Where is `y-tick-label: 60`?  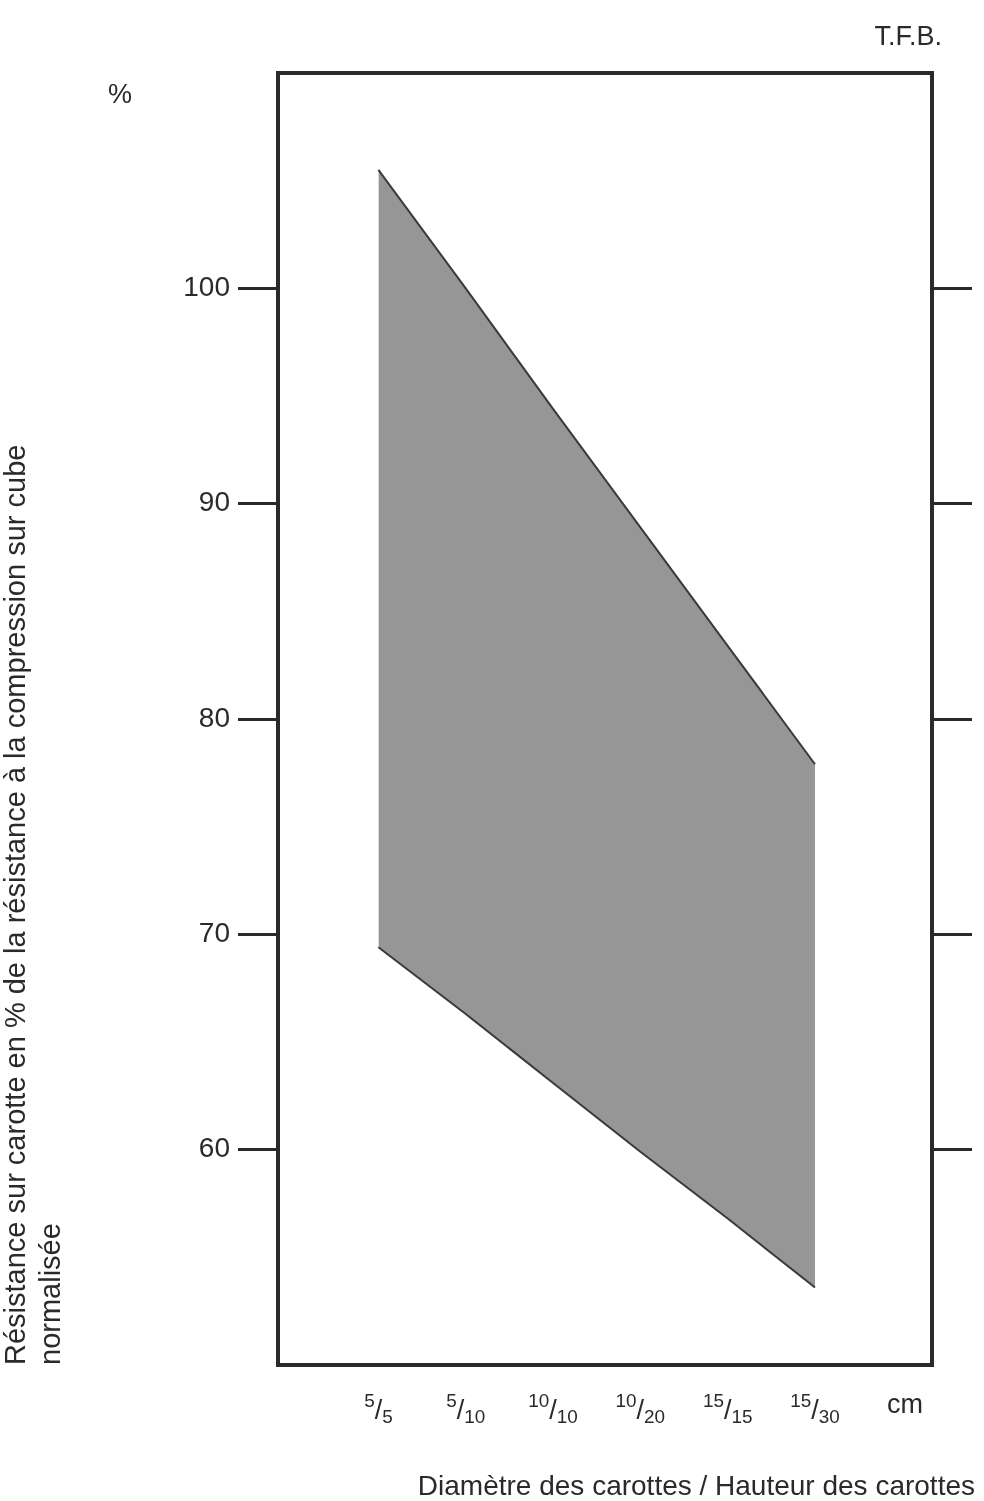 y-tick-label: 60 is located at coordinates (214, 1148).